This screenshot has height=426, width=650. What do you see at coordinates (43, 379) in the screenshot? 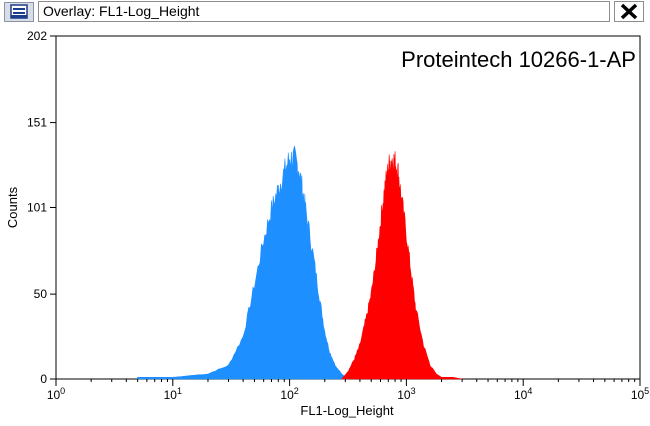
I see `y-tick-label: 0` at bounding box center [43, 379].